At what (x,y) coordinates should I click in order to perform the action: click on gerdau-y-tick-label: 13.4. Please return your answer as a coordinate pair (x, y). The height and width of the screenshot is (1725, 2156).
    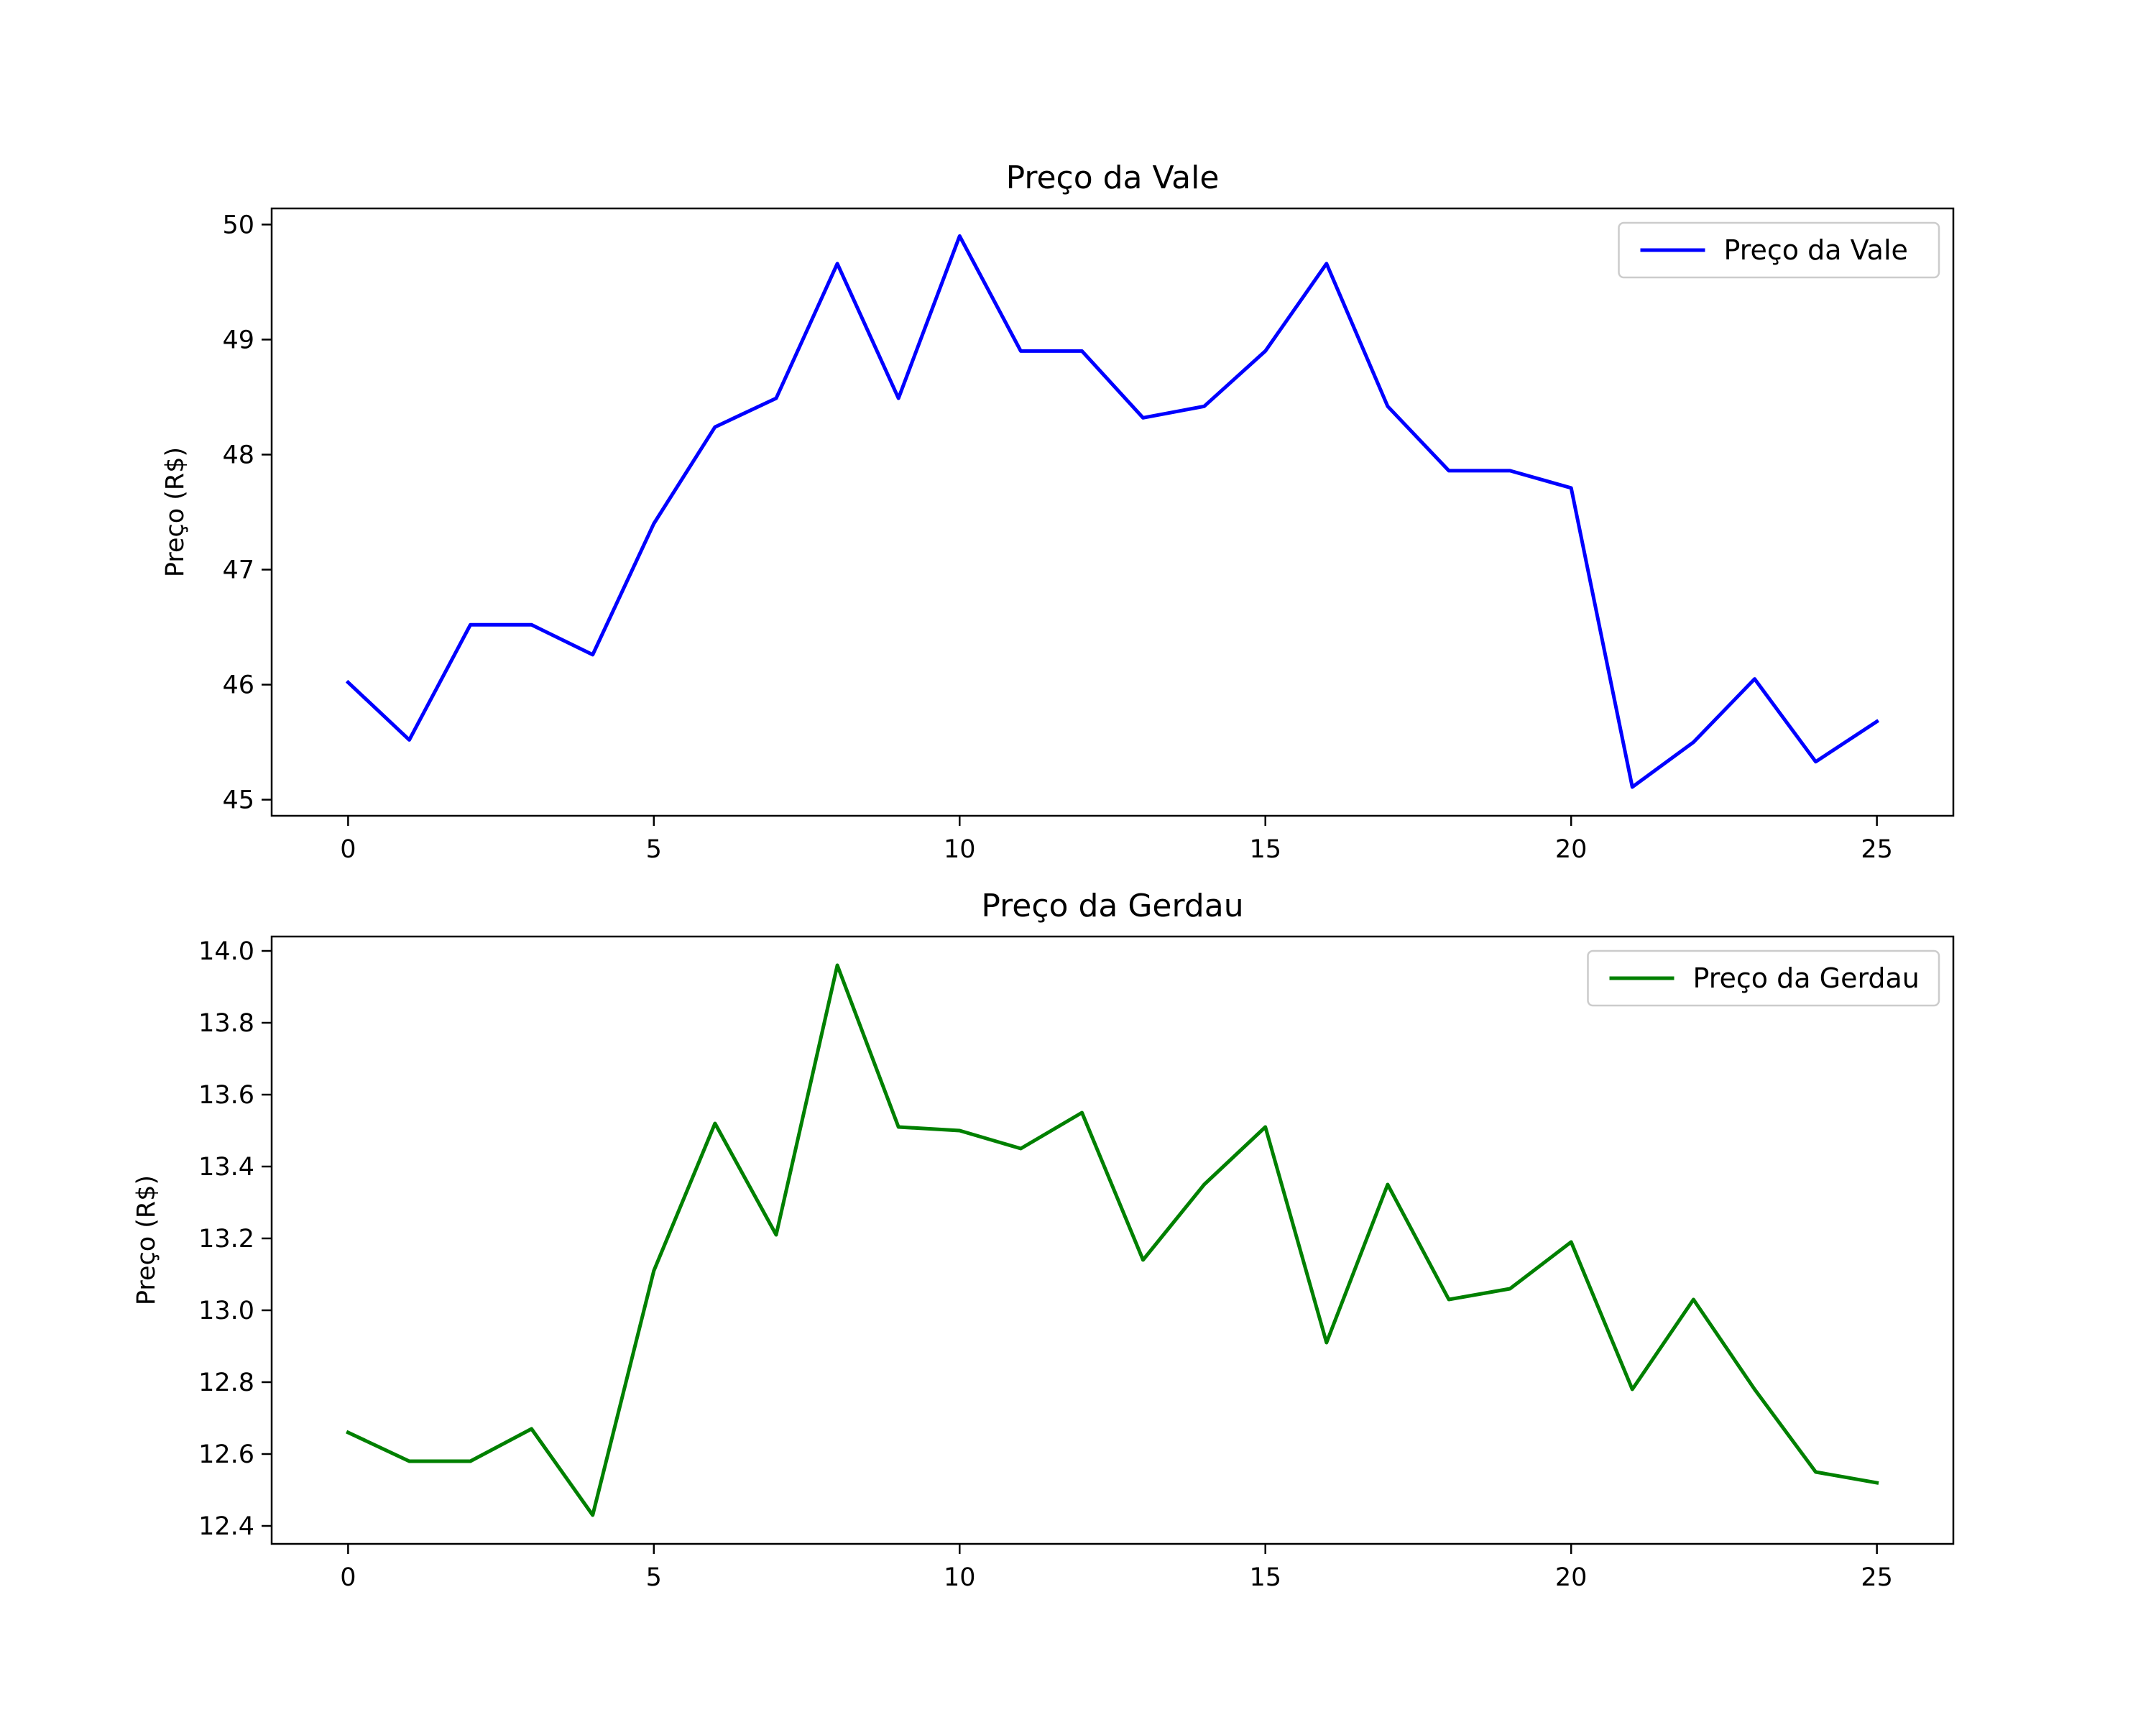
    Looking at the image, I should click on (226, 1167).